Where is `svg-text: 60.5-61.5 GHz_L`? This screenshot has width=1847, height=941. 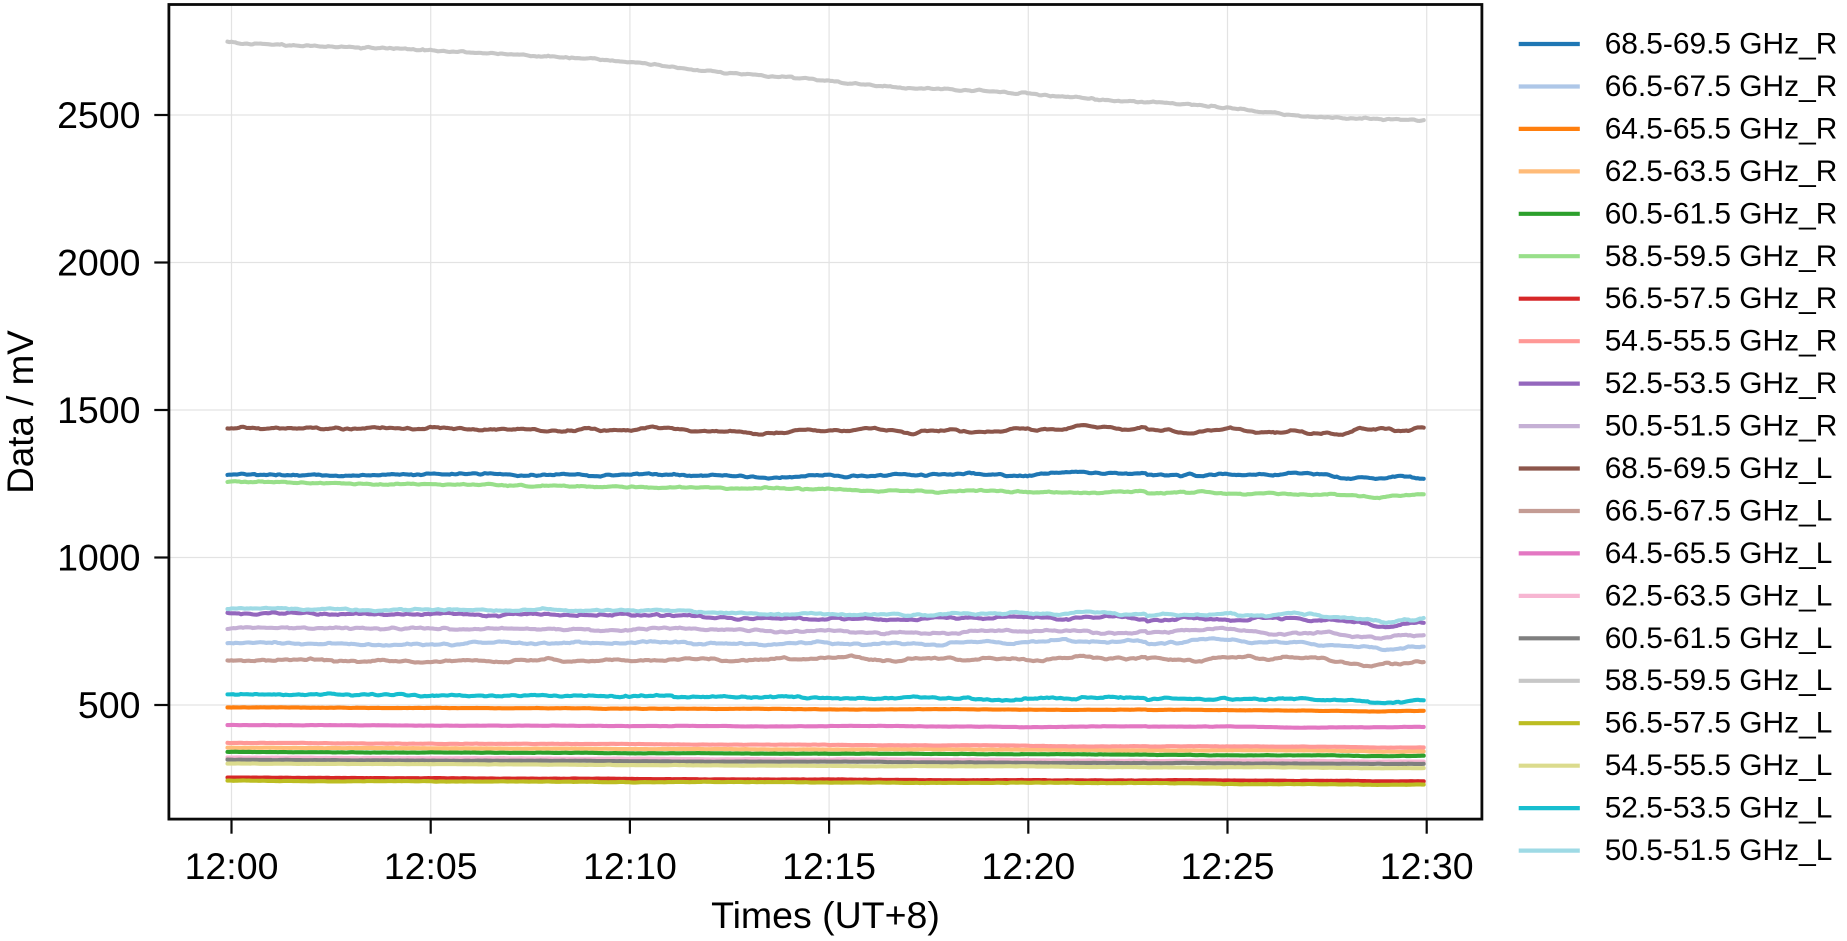
svg-text: 60.5-61.5 GHz_L is located at coordinates (1719, 638).